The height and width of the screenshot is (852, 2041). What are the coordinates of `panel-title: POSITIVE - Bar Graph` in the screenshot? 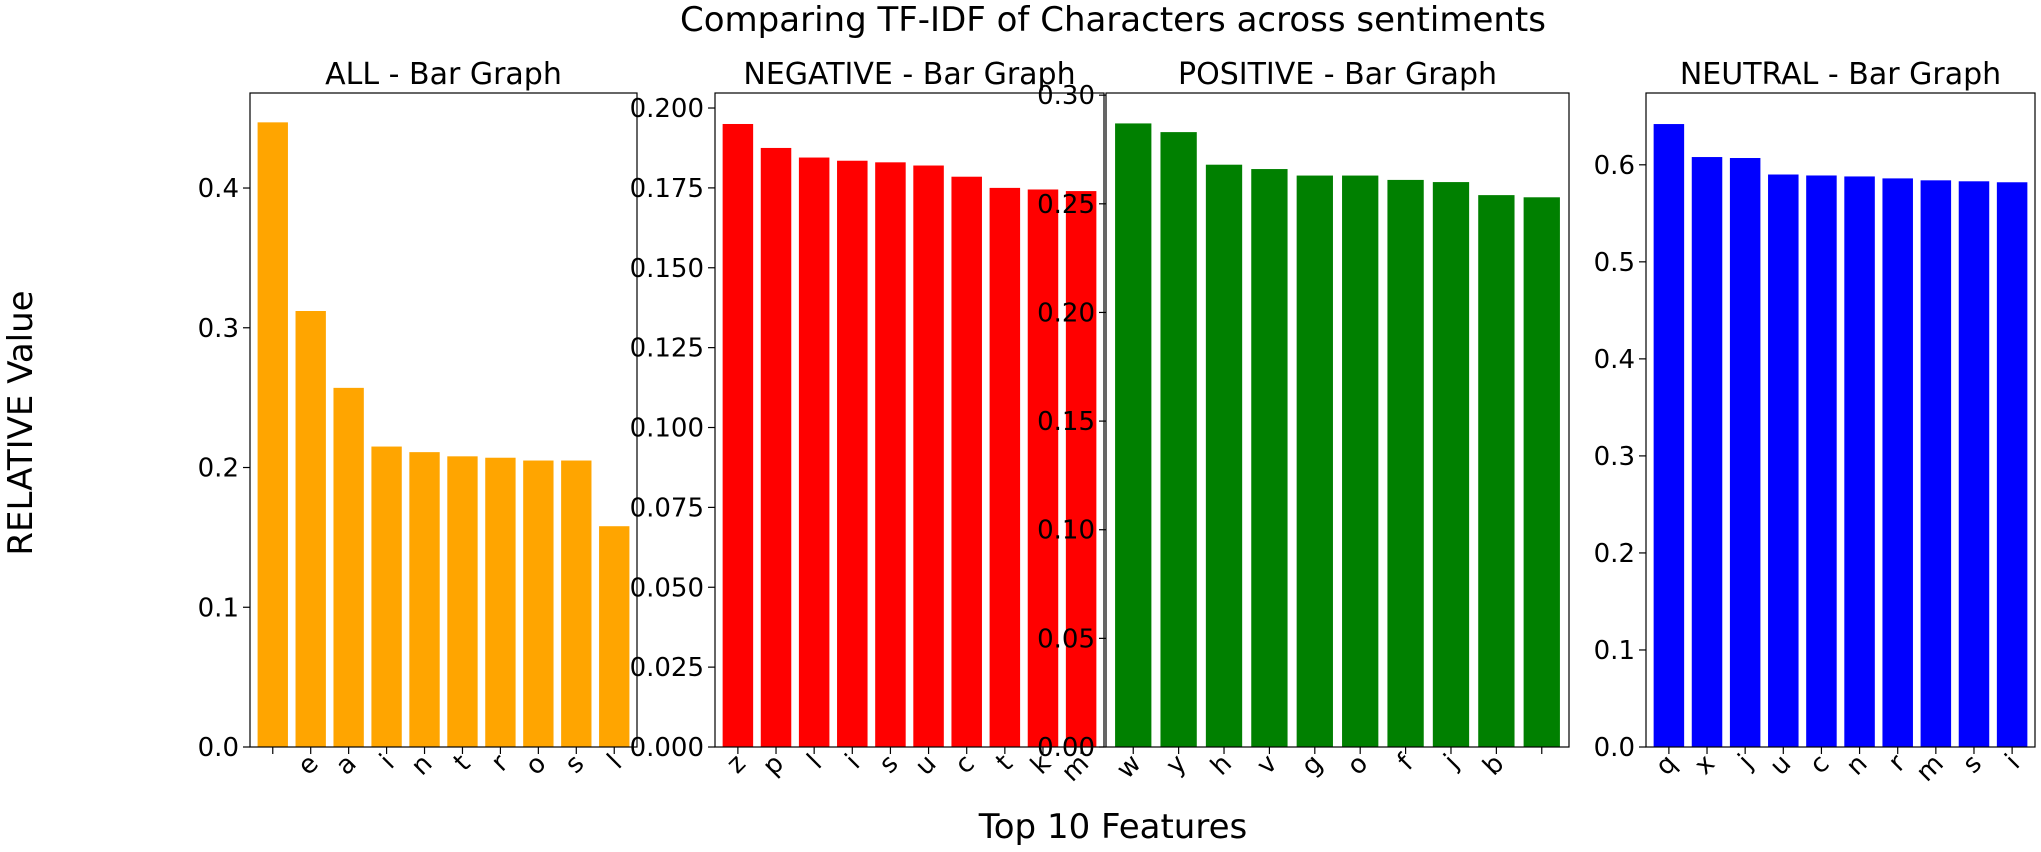 It's located at (1337, 74).